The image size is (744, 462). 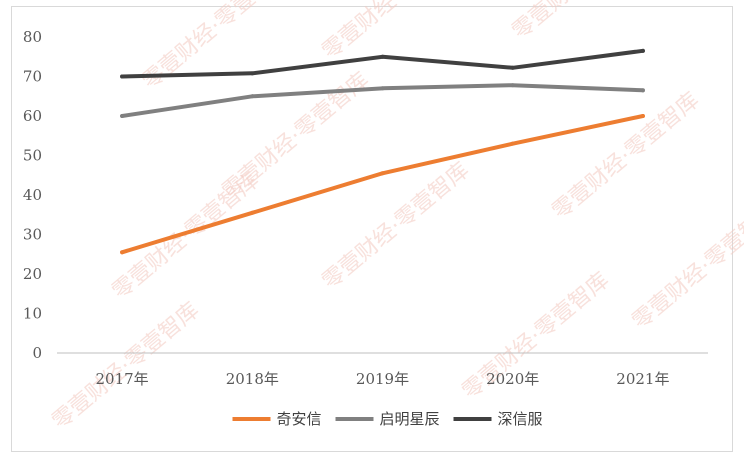 What do you see at coordinates (32, 235) in the screenshot?
I see `y-tick-label: 30` at bounding box center [32, 235].